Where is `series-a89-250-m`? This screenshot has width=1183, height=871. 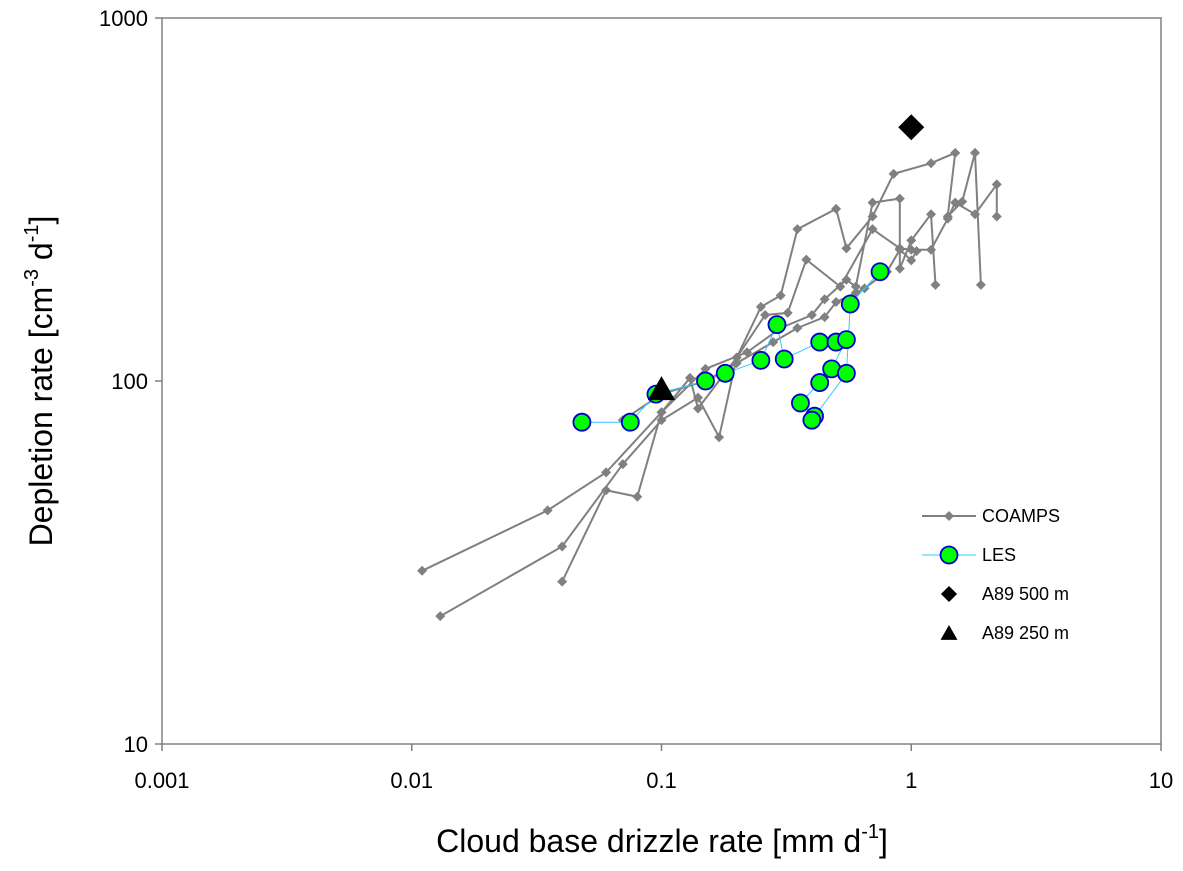 series-a89-250-m is located at coordinates (661, 388).